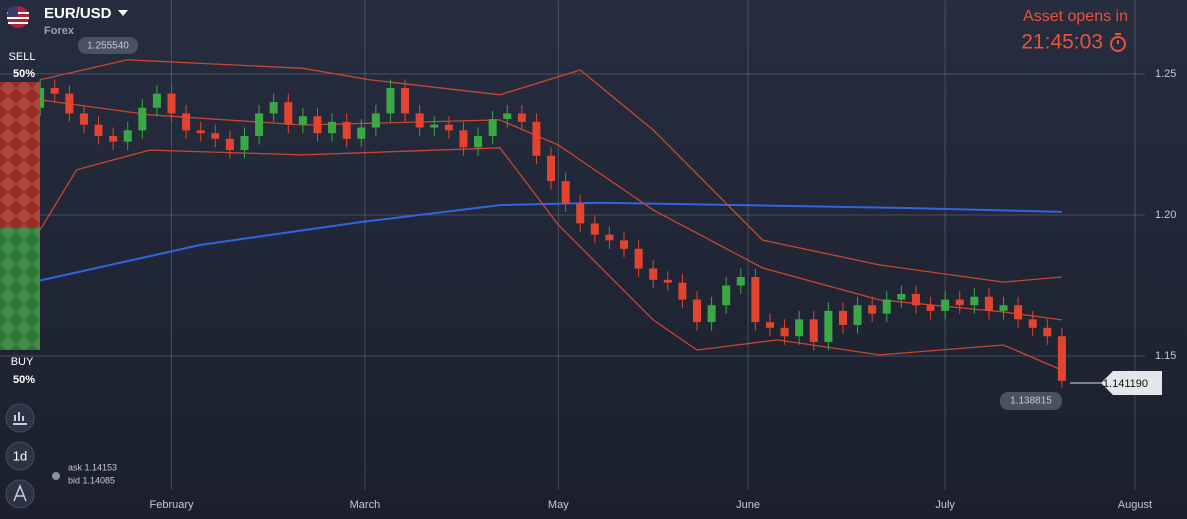  I want to click on interval-button, so click(20, 456).